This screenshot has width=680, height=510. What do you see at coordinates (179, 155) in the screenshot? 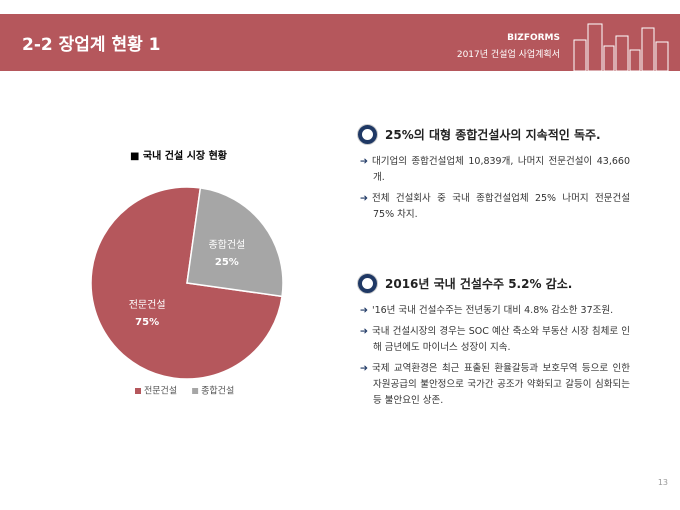
I see `chart-title: ■ 국내 건설 시장 현황` at bounding box center [179, 155].